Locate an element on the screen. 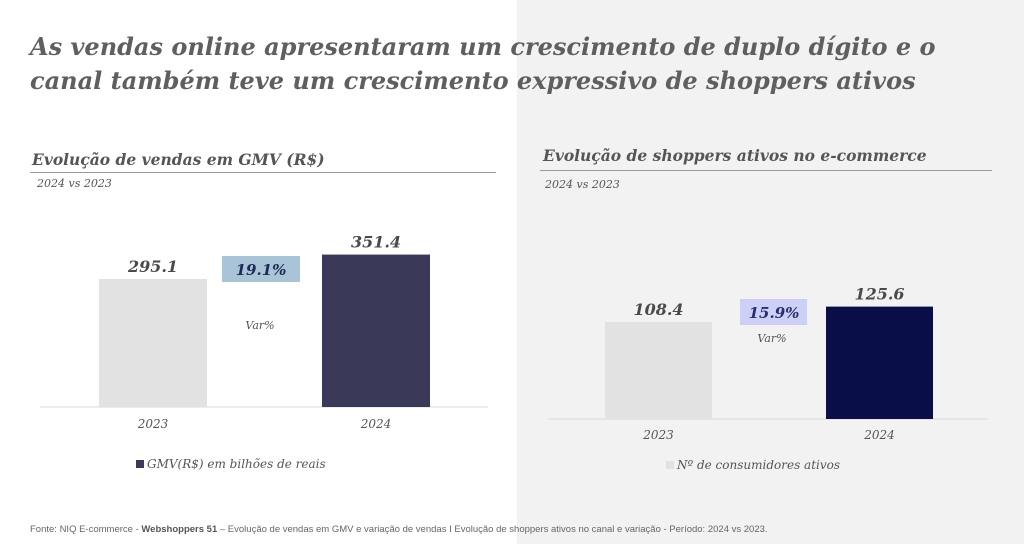  gmv-chart-subtitle: 2024 vs 2023 is located at coordinates (74, 183).